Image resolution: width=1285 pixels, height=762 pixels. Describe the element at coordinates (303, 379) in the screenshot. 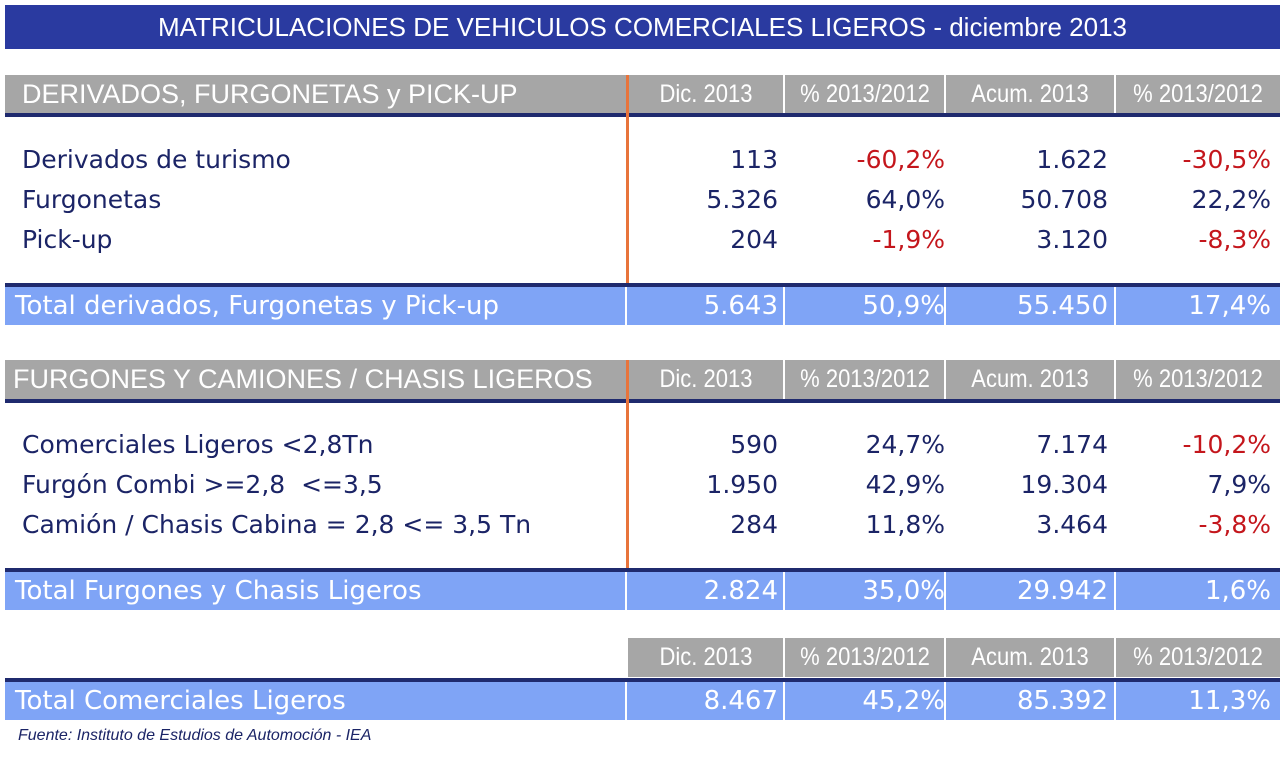

I see `section2-heading: FURGONES Y CAMIONES / CHASIS LIGEROS` at that location.